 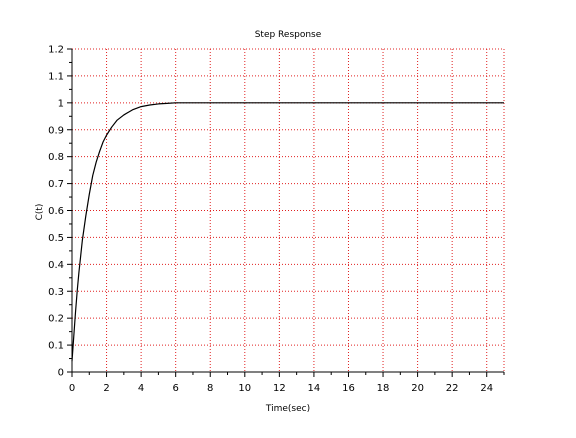 What do you see at coordinates (56, 50) in the screenshot?
I see `y-tick-label: 1.2` at bounding box center [56, 50].